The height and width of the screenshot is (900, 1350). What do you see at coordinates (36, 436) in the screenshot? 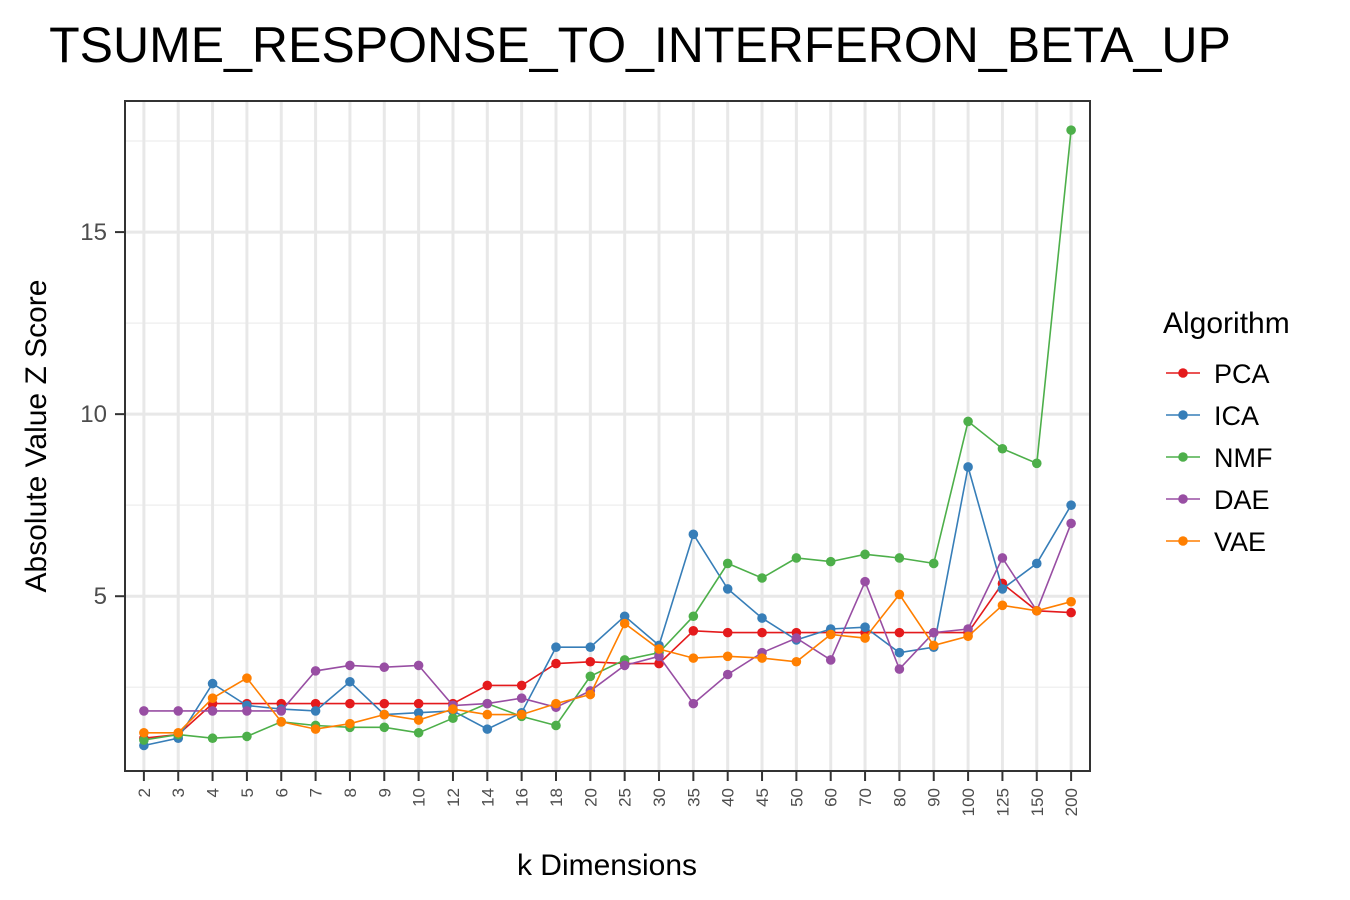
I see `y-axis-title: Absolute Value Z Score` at bounding box center [36, 436].